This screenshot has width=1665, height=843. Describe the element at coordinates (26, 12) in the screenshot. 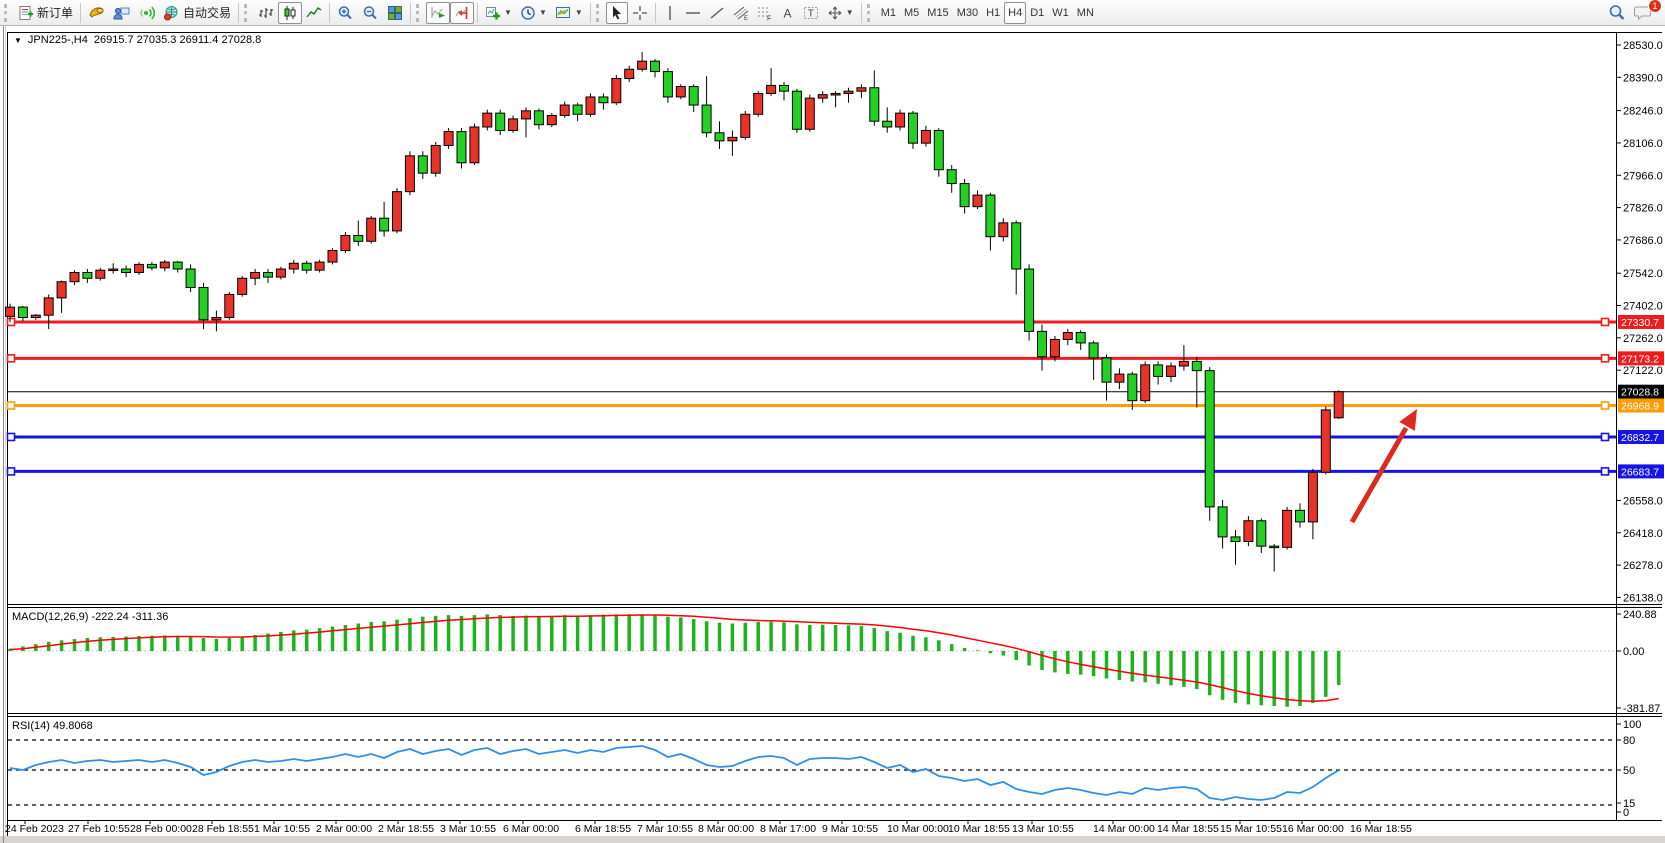

I see `new-order-icon` at that location.